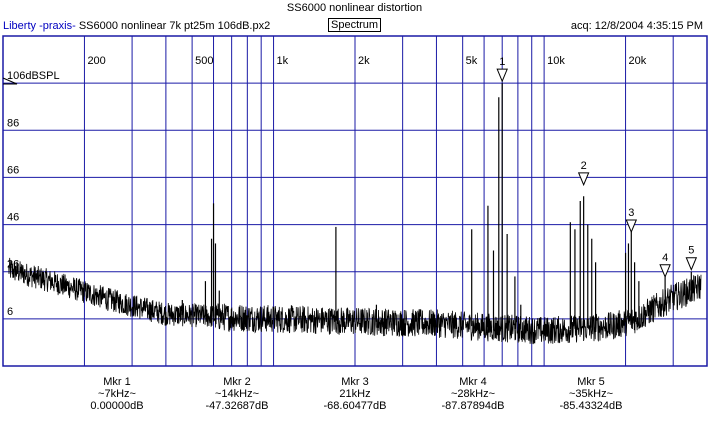 Image resolution: width=709 pixels, height=426 pixels. I want to click on marker-readout-4: Mkr 4 ~28kHz~ -87.87894dB, so click(473, 394).